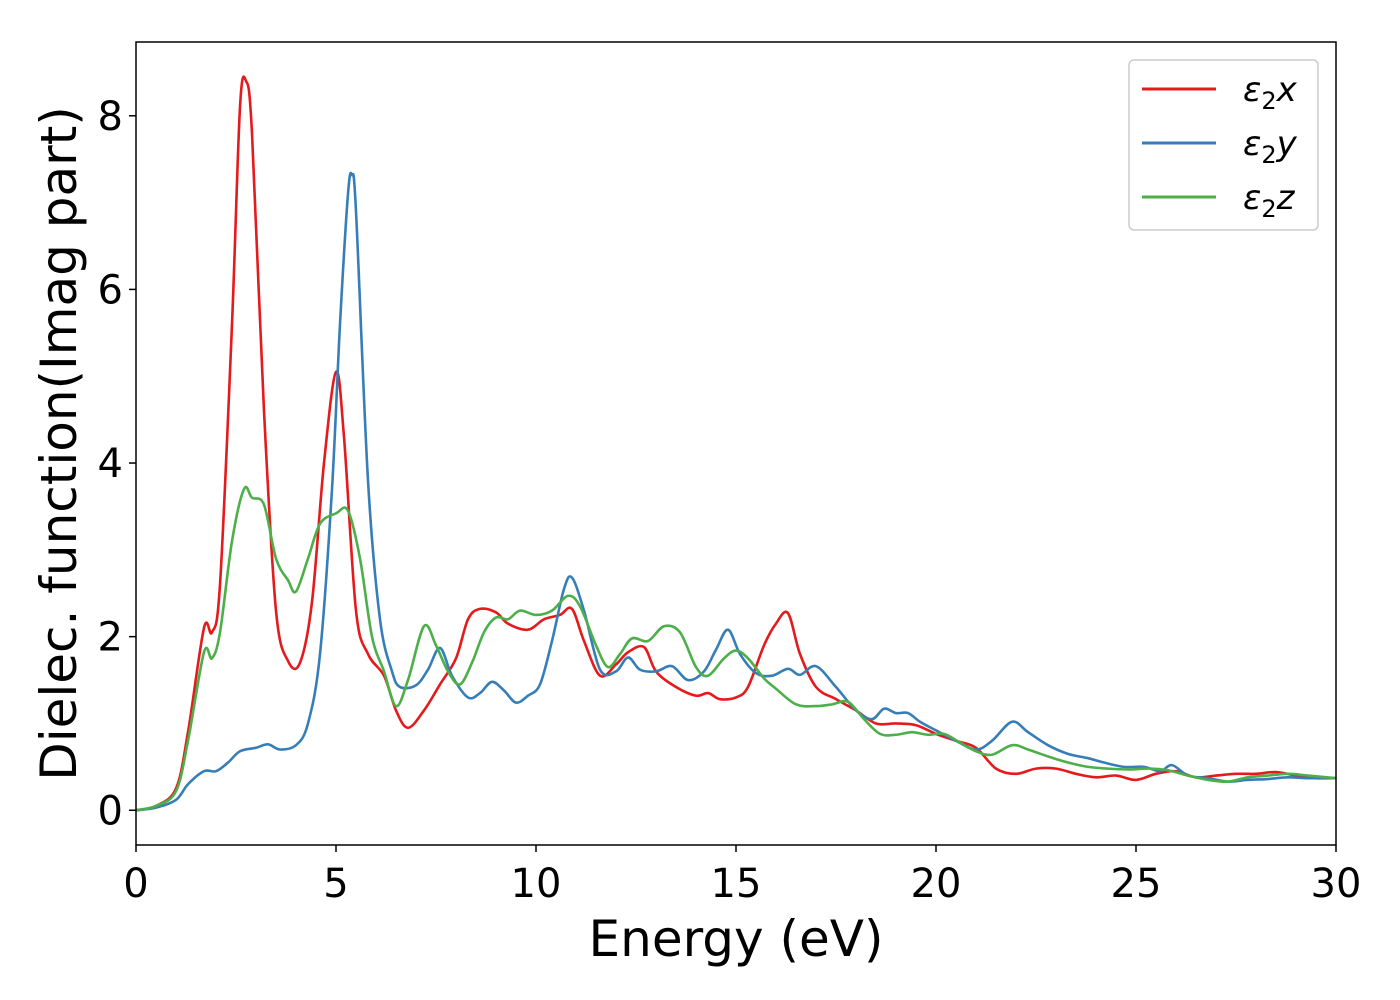  Describe the element at coordinates (335, 884) in the screenshot. I see `x-tick-label: 5` at that location.